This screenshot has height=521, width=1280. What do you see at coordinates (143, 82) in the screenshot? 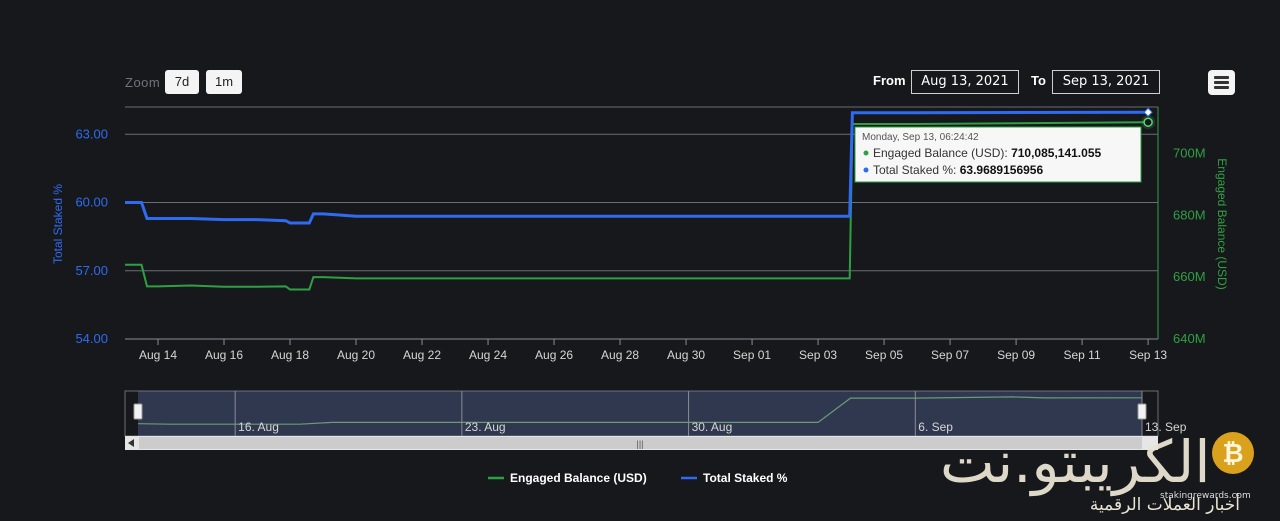
I see `zoom-label: Zoom` at bounding box center [143, 82].